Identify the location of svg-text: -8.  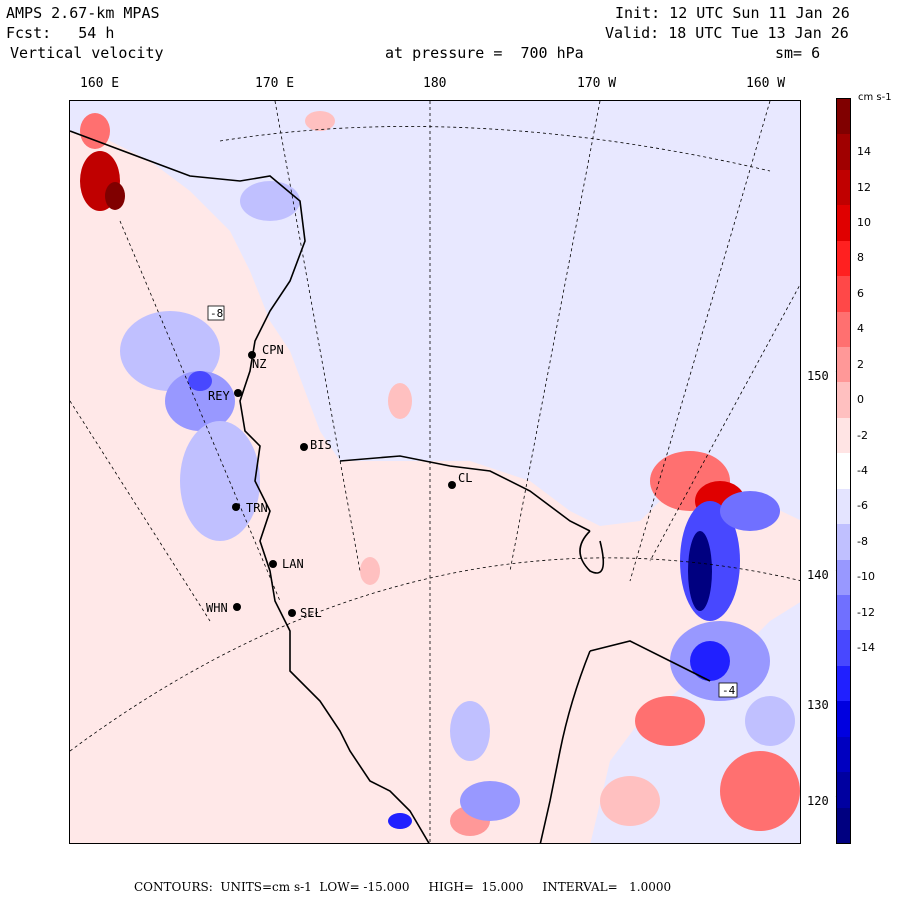
(216, 313).